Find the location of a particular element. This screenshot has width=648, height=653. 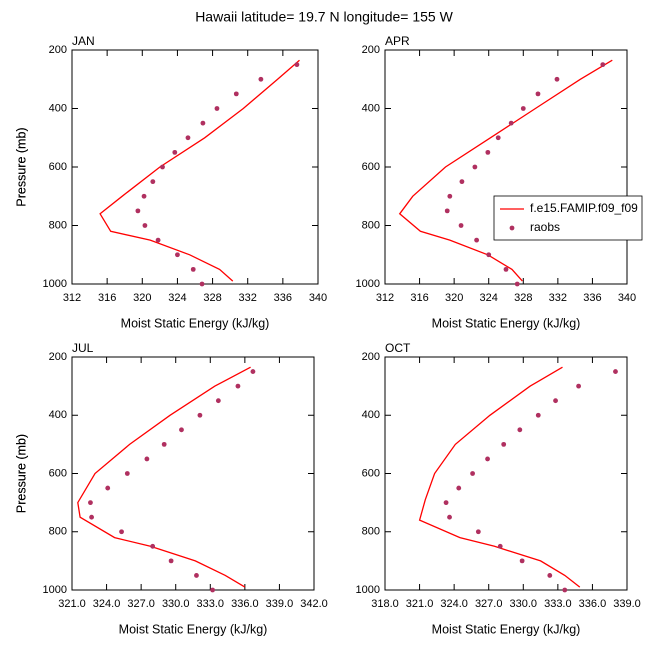

panel-label: APR is located at coordinates (397, 41).